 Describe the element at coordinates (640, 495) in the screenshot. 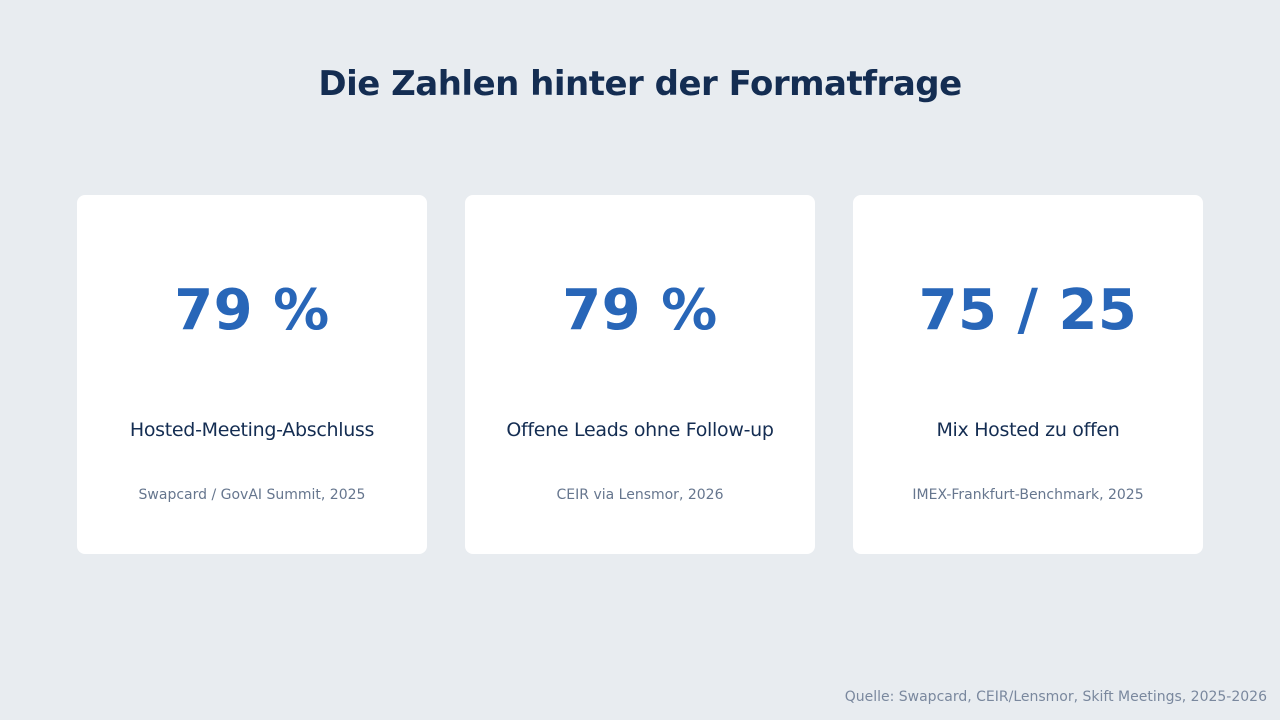

I see `stat-source: CEIR via Lensmor, 2026` at that location.